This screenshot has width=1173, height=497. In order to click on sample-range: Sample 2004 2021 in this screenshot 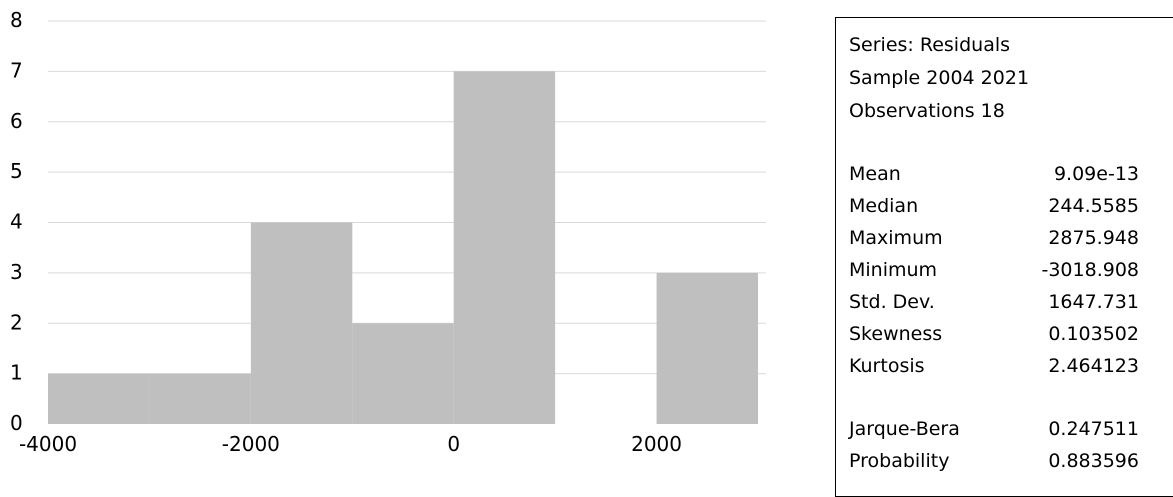, I will do `click(939, 78)`.